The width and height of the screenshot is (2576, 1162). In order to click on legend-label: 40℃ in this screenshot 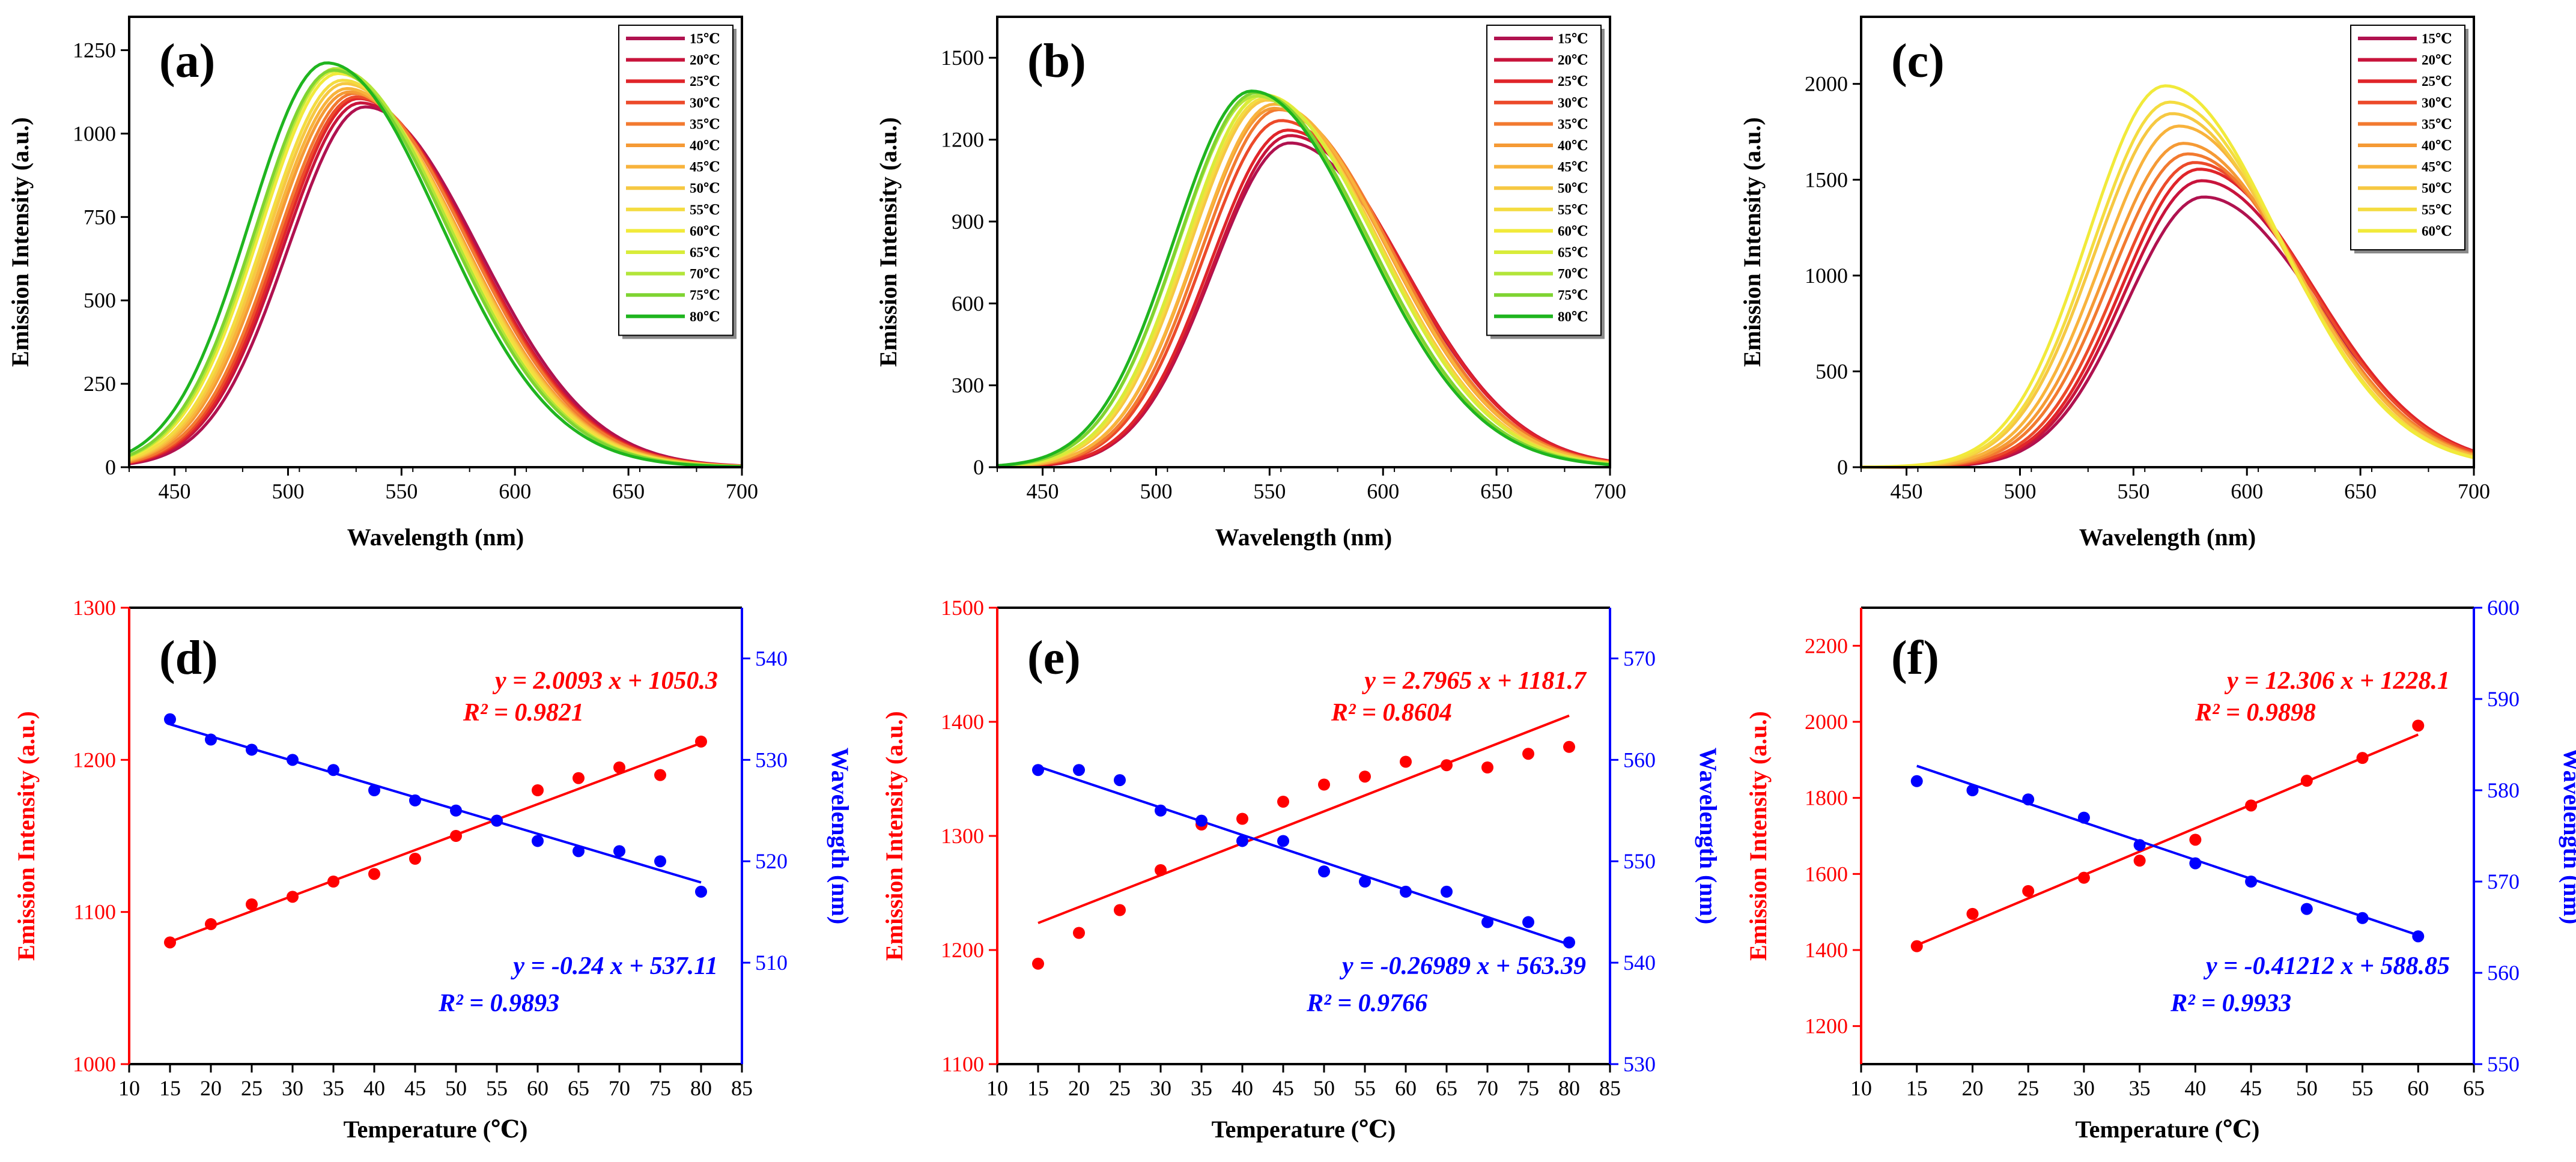, I will do `click(1573, 145)`.